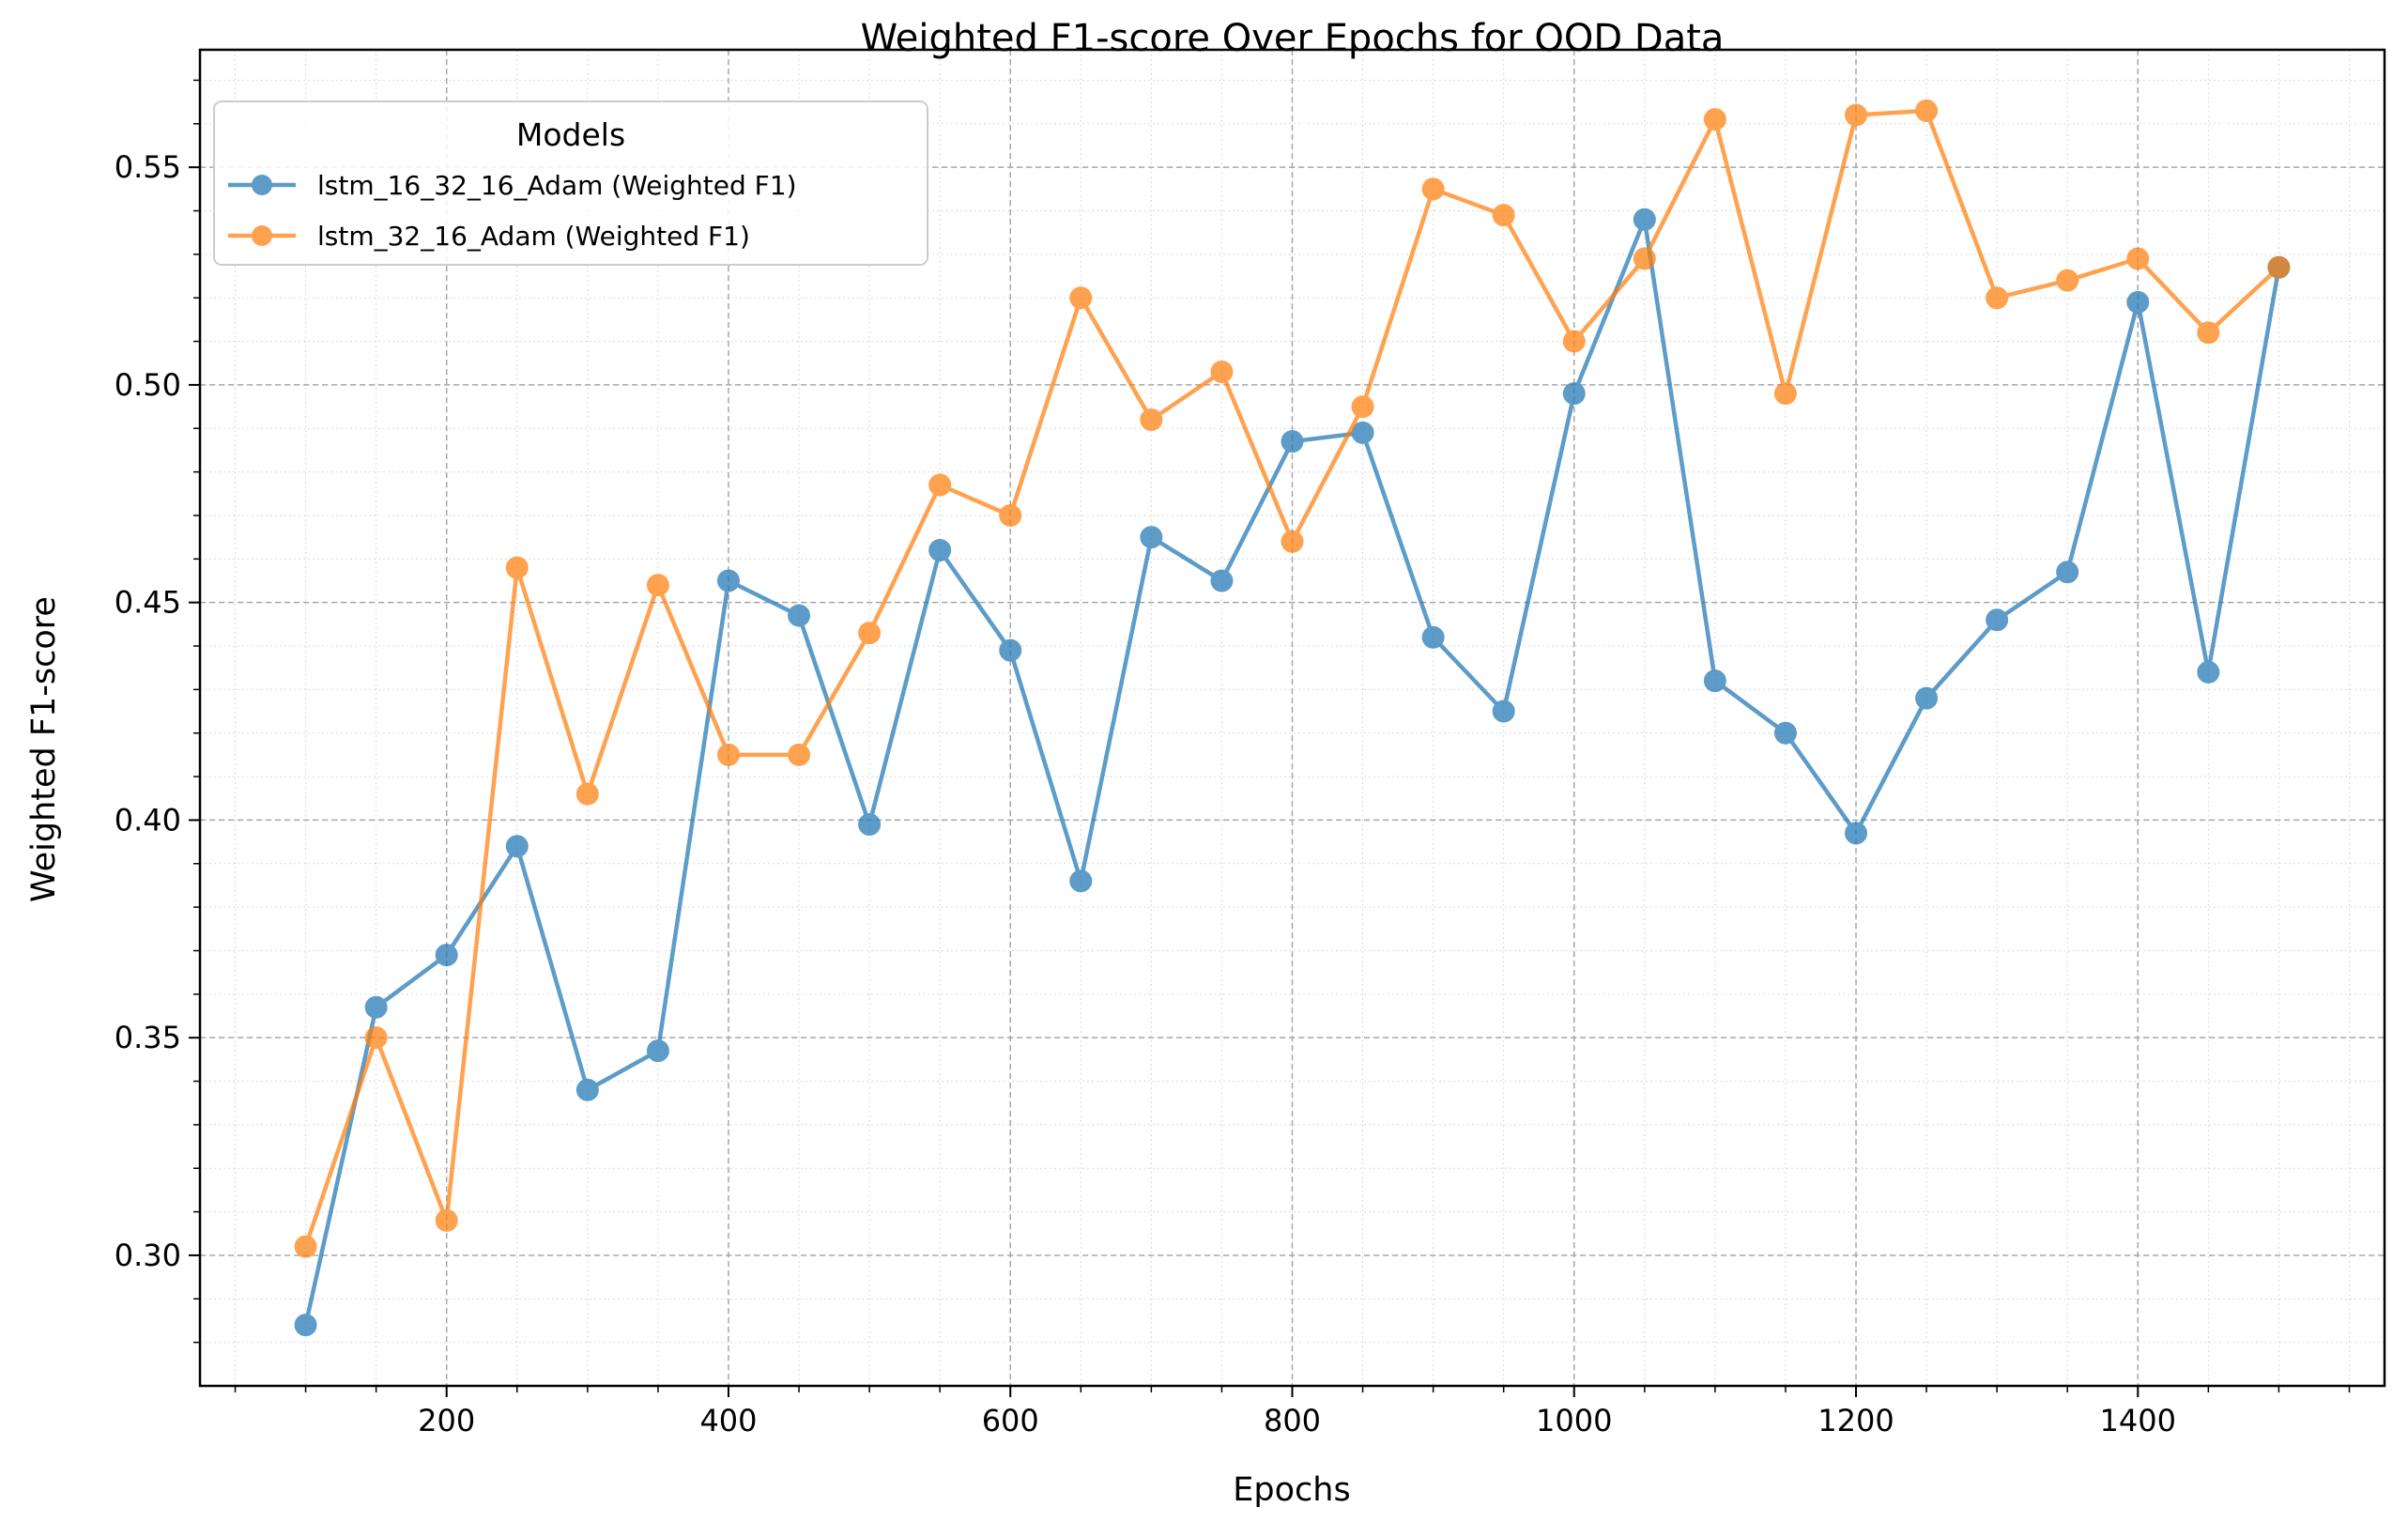 The image size is (2408, 1538). Describe the element at coordinates (1292, 1420) in the screenshot. I see `x-tick-label: 800` at that location.